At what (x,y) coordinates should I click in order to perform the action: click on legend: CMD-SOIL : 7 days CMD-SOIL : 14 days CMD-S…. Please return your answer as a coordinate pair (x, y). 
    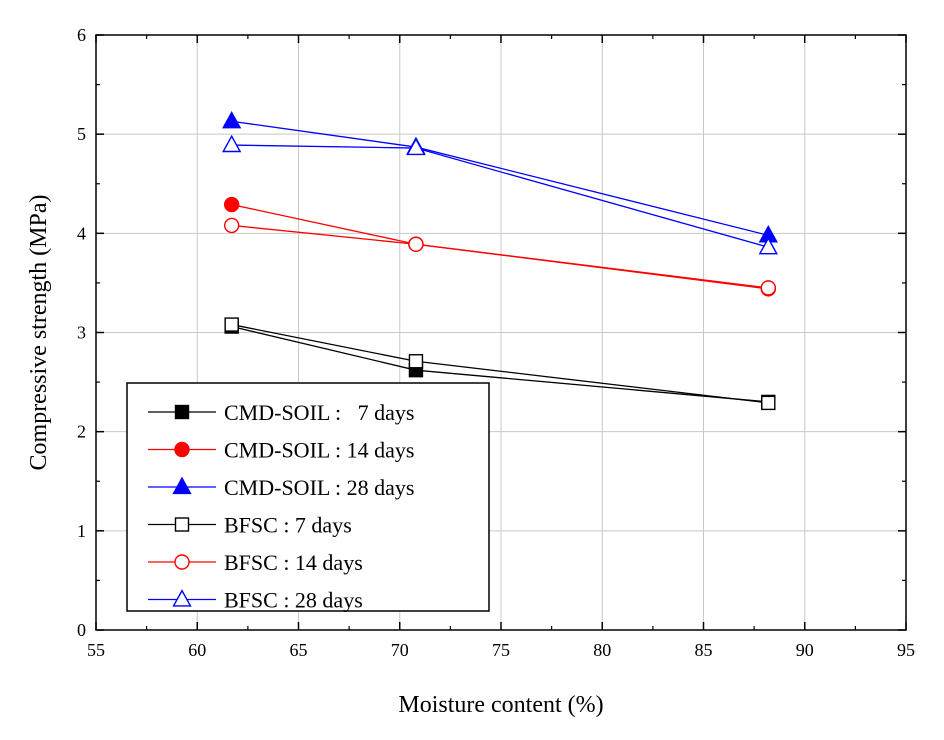
    Looking at the image, I should click on (308, 497).